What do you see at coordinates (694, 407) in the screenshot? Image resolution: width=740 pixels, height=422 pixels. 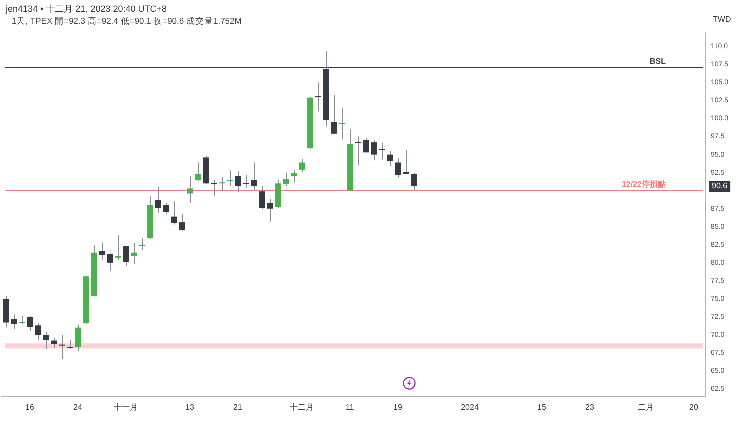 I see `x-tick-label: 20` at bounding box center [694, 407].